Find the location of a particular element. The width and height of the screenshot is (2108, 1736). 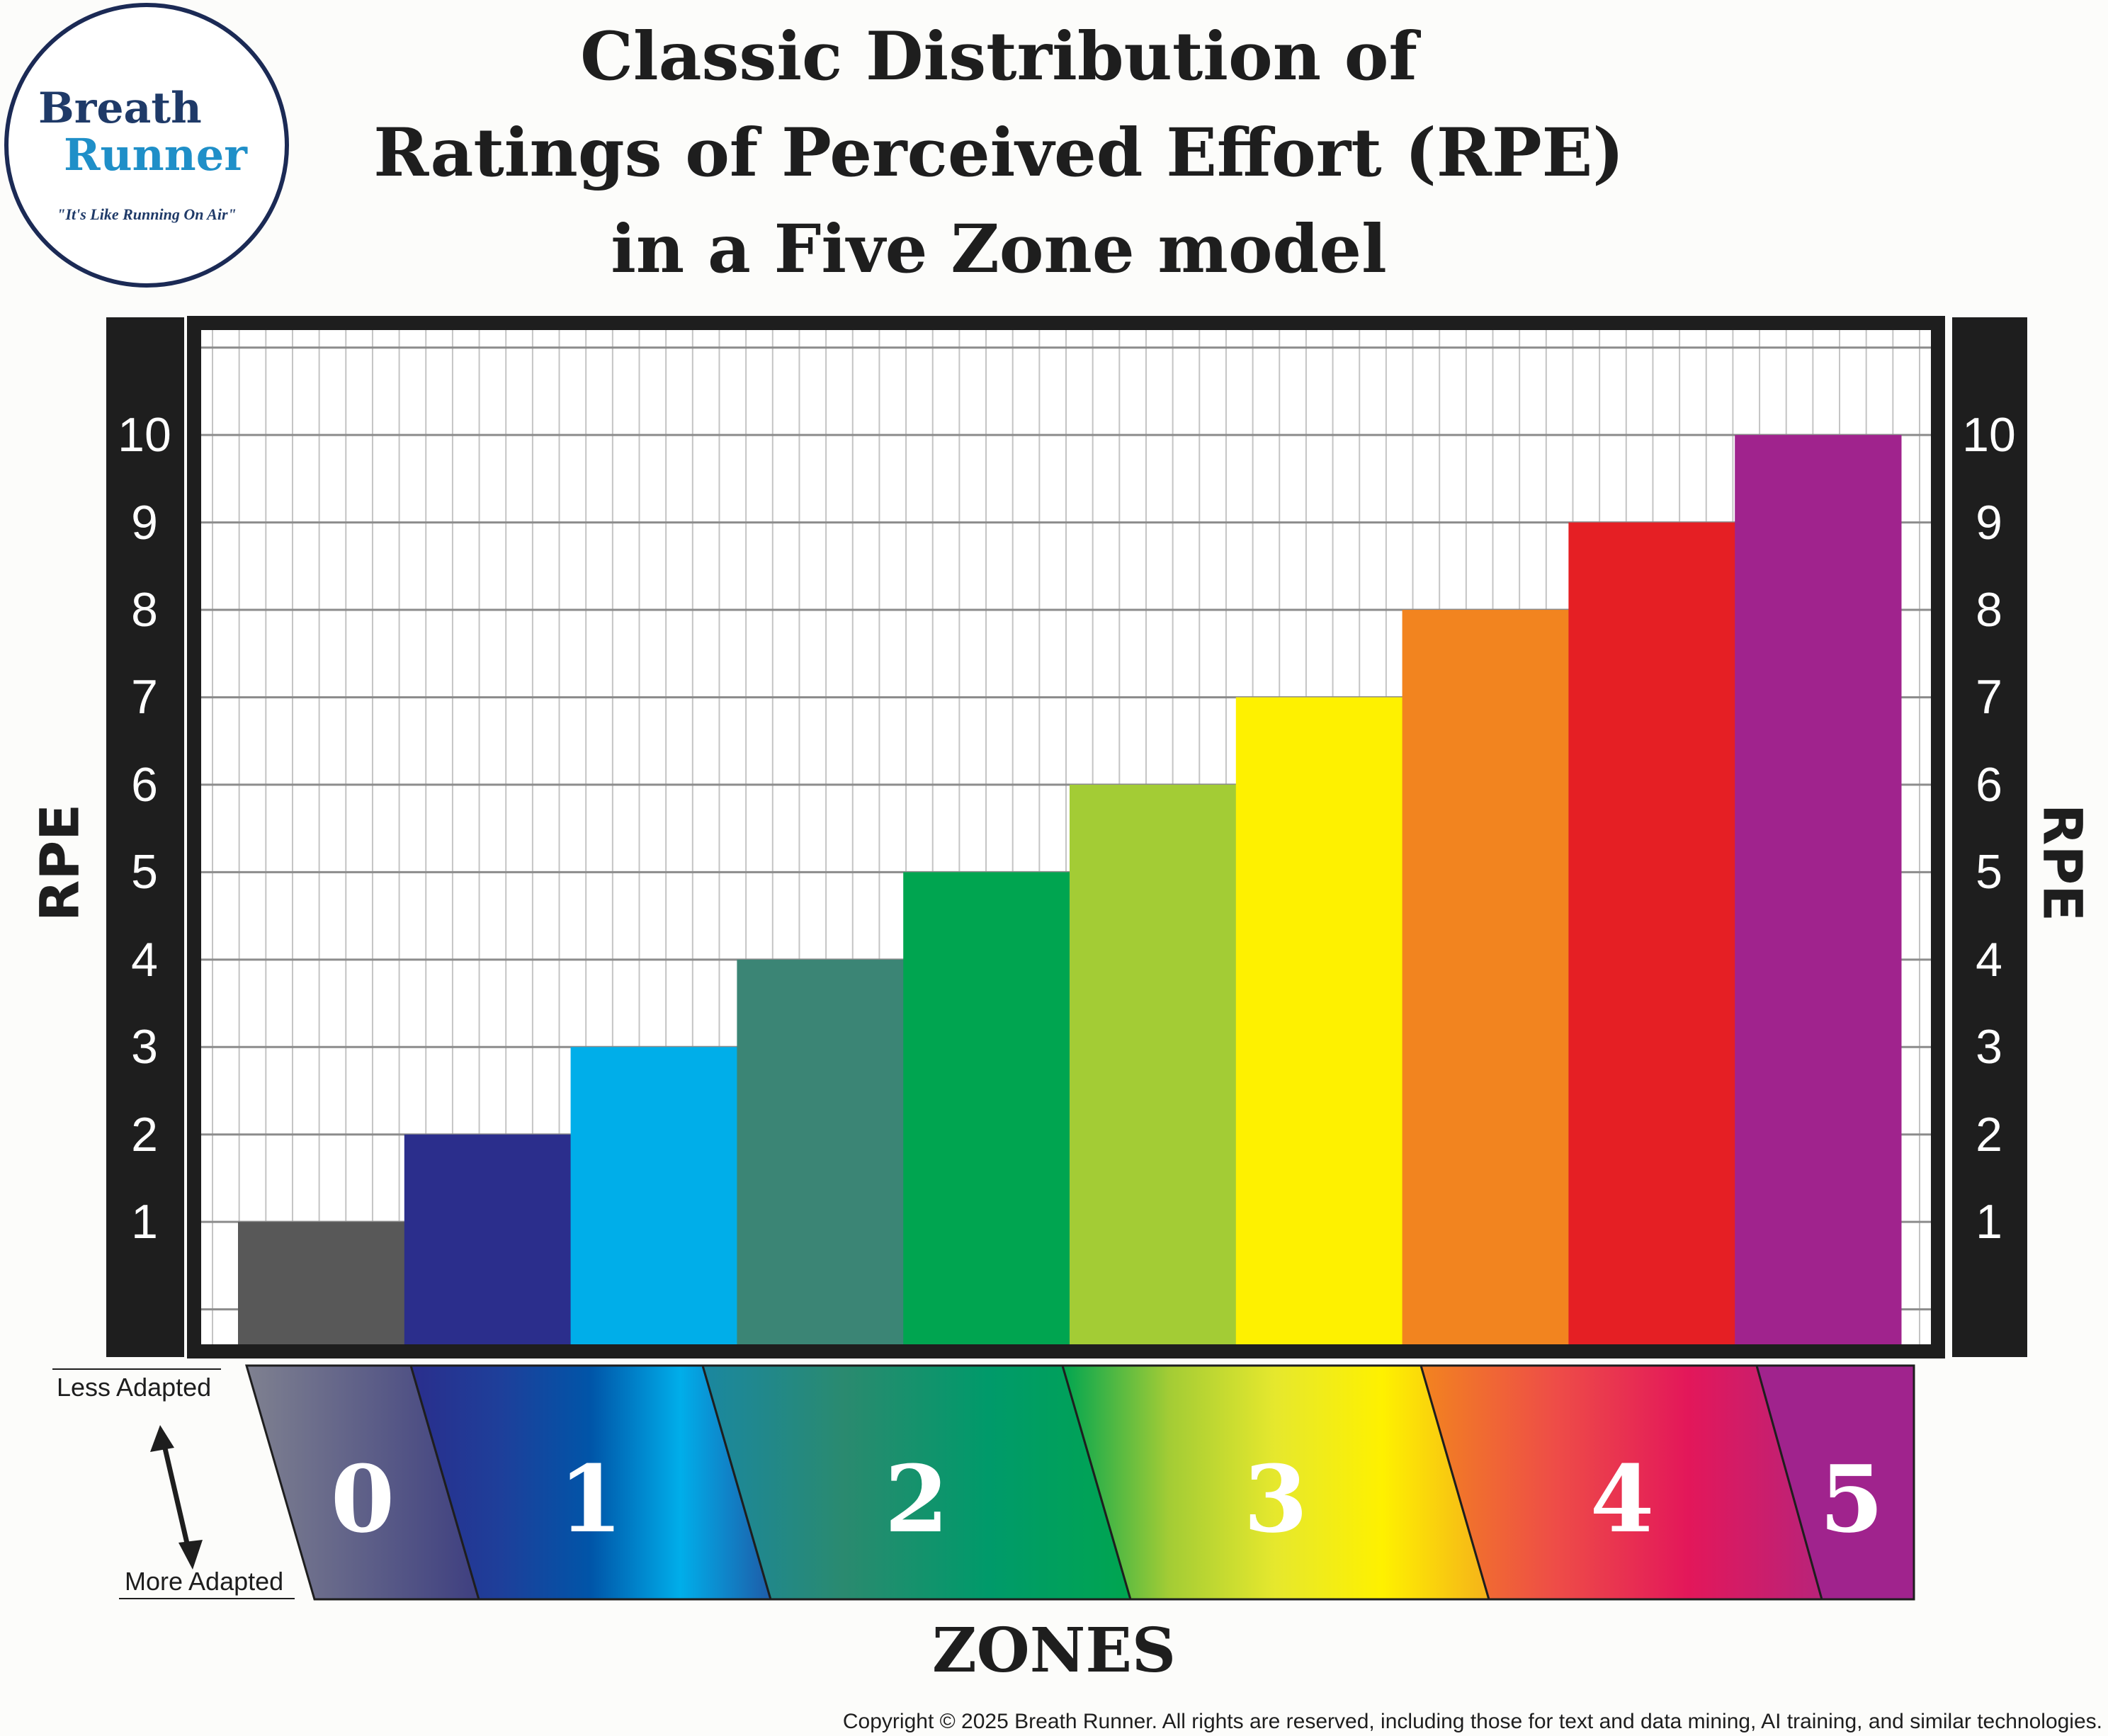

x-axis-label: ZONES is located at coordinates (1054, 1651).